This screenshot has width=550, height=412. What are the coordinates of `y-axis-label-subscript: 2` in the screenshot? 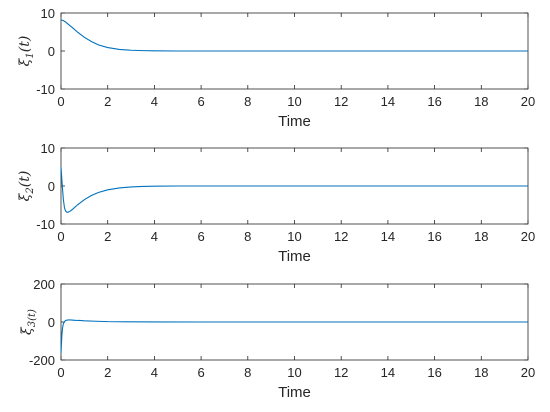 It's located at (30, 190).